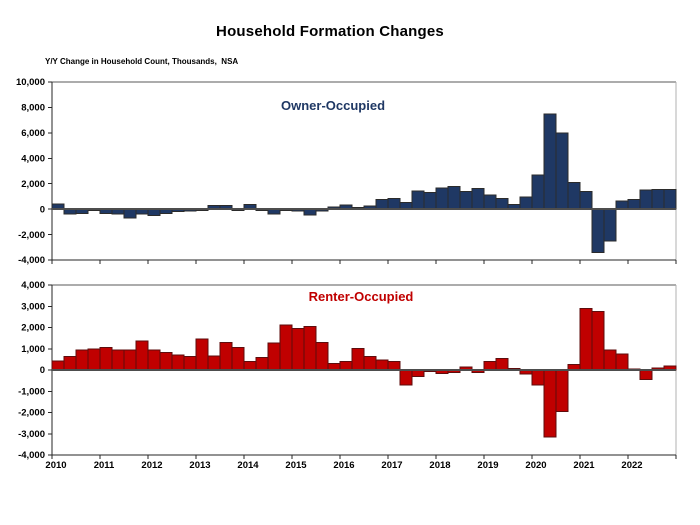 This screenshot has height=525, width=700. Describe the element at coordinates (33, 306) in the screenshot. I see `renter-y-tick-label: 3,000` at that location.